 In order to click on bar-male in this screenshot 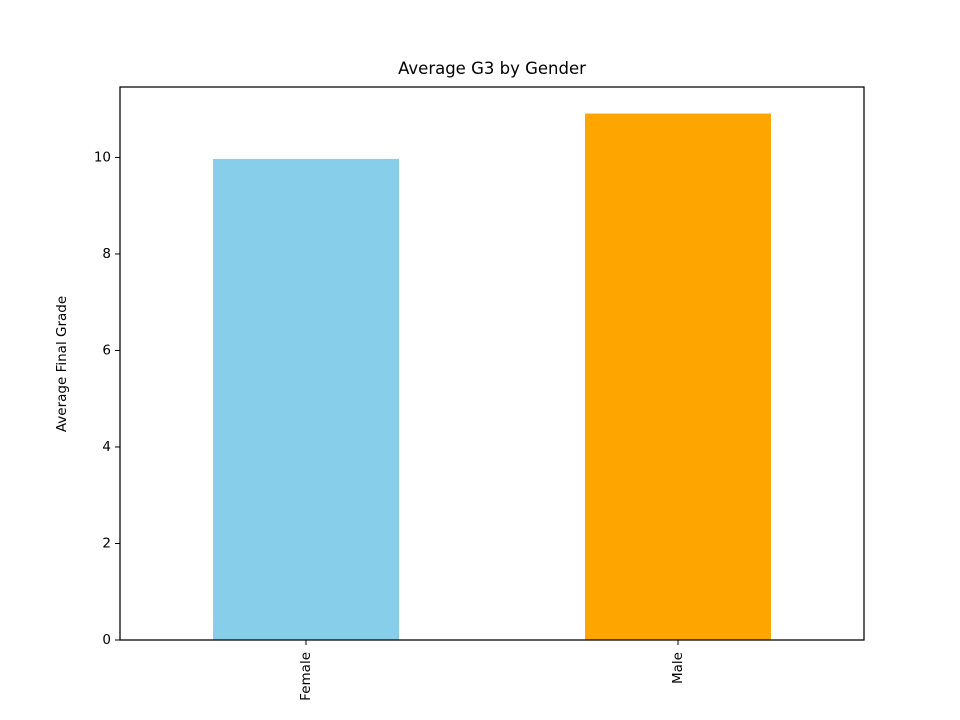, I will do `click(678, 376)`.